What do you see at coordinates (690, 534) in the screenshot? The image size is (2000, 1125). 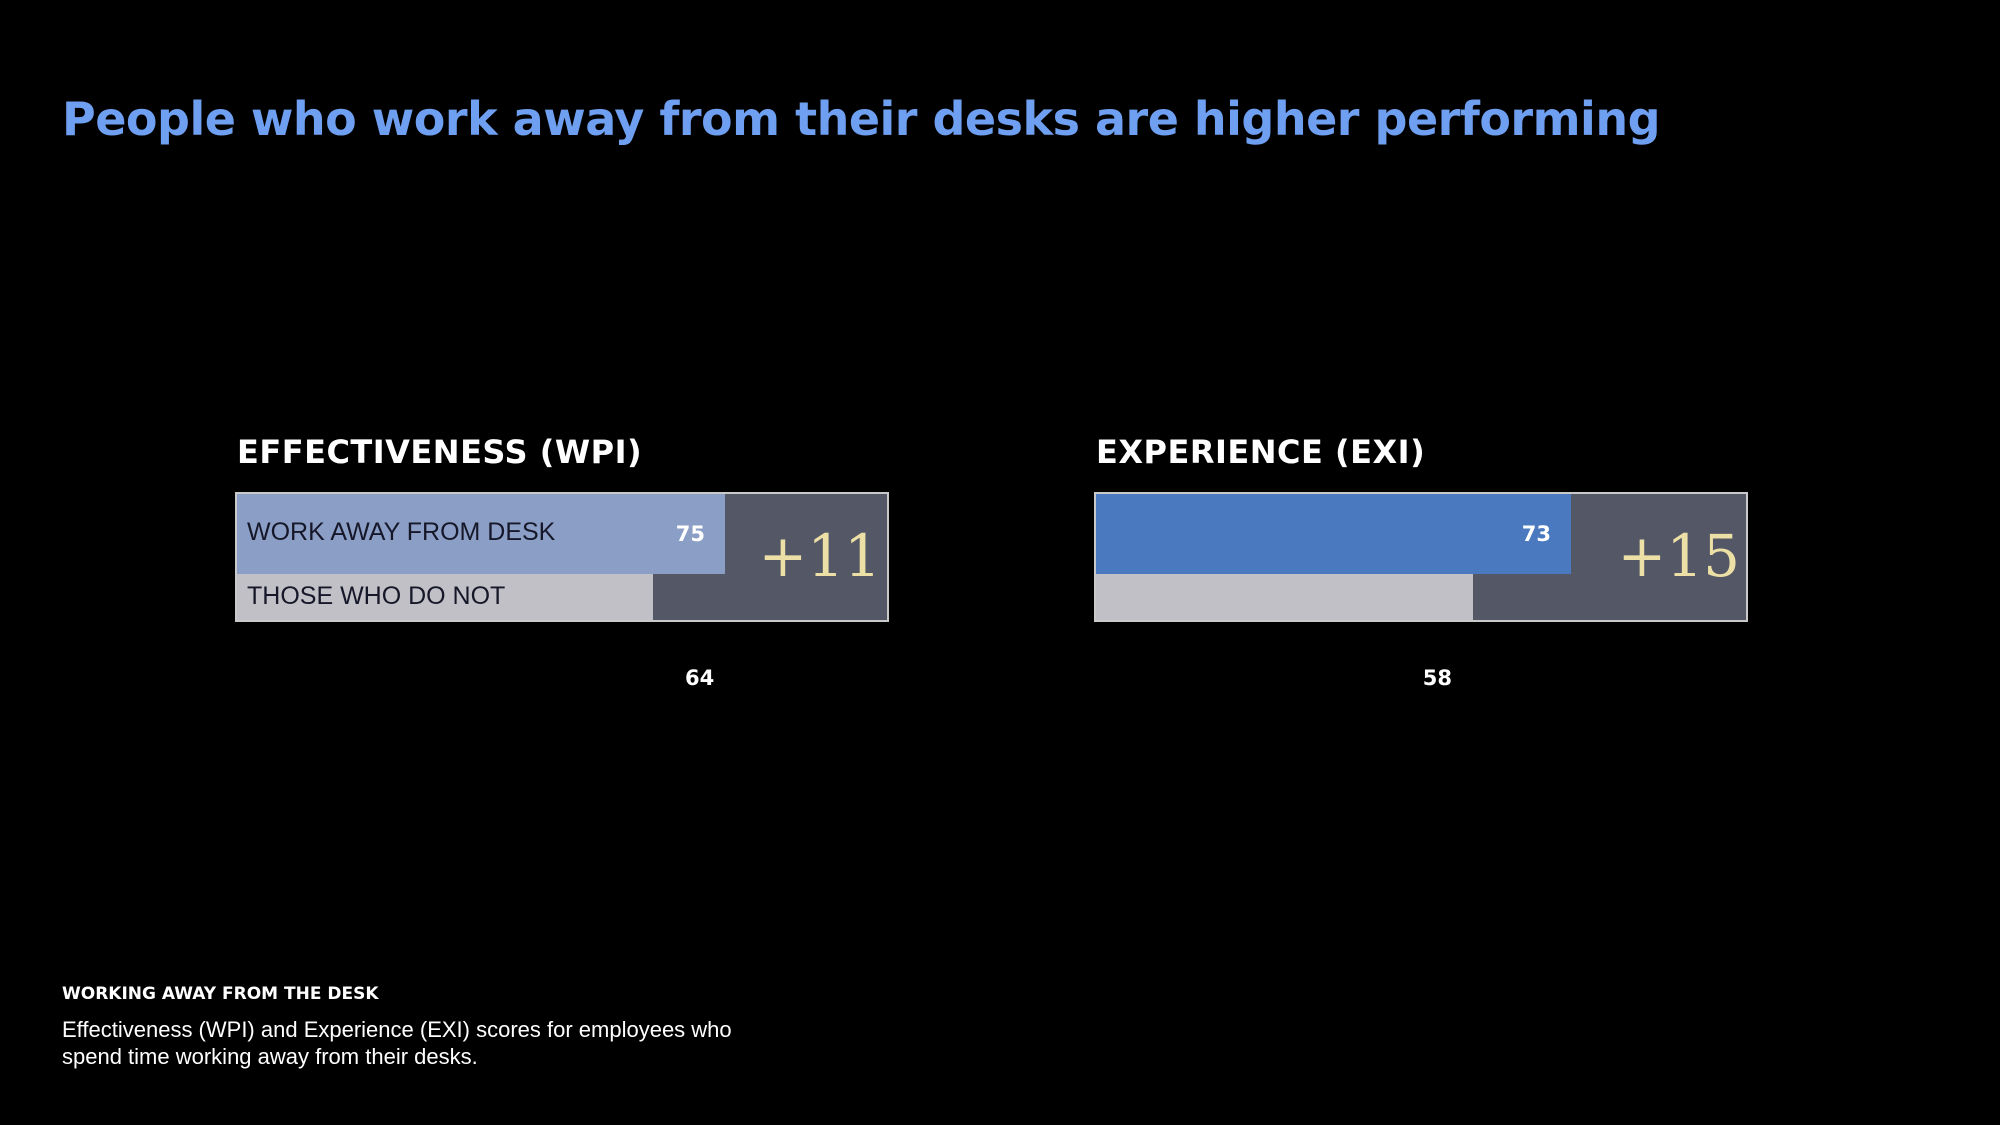 I see `bar-value-label: 75` at bounding box center [690, 534].